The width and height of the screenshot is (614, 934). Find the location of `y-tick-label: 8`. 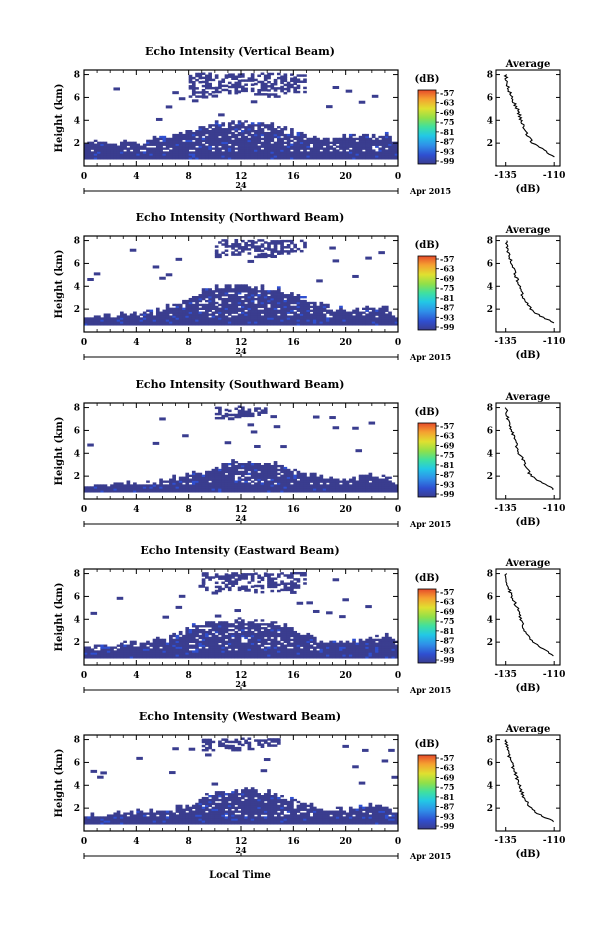

y-tick-label: 8 is located at coordinates (77, 76).